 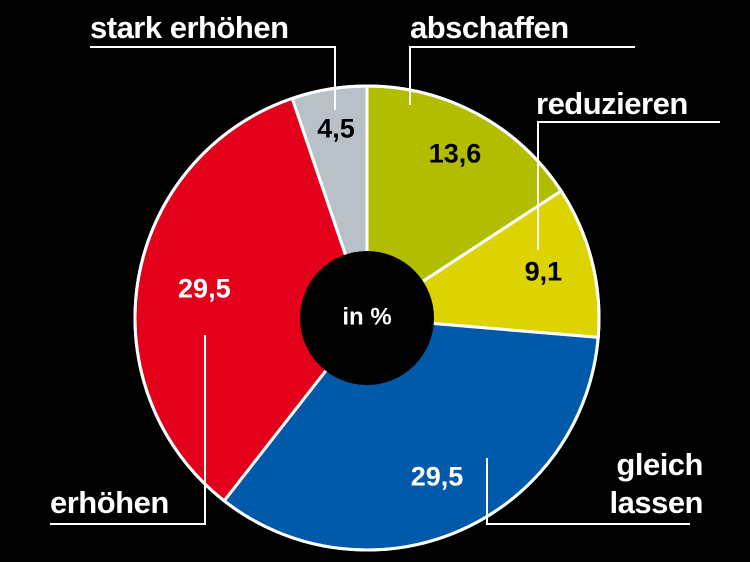 I want to click on donut-hole, so click(x=367, y=318).